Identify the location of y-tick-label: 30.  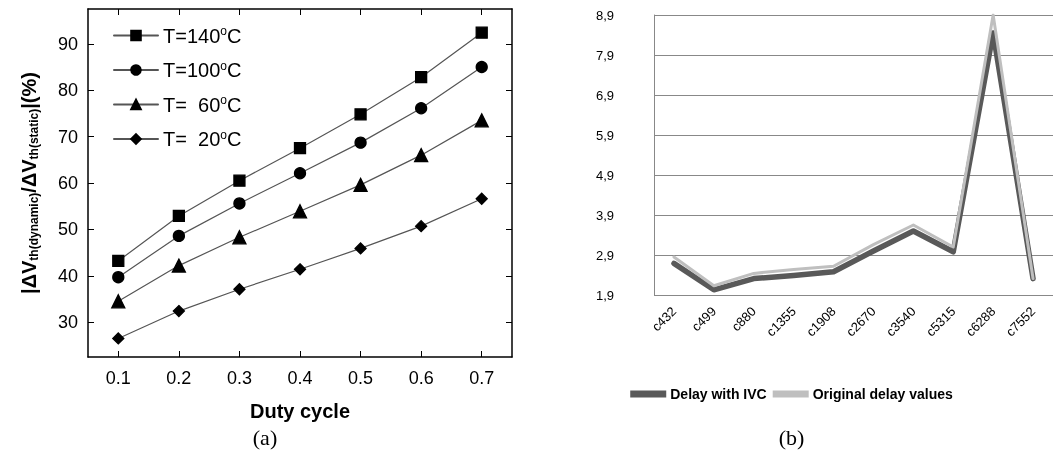
(67, 322).